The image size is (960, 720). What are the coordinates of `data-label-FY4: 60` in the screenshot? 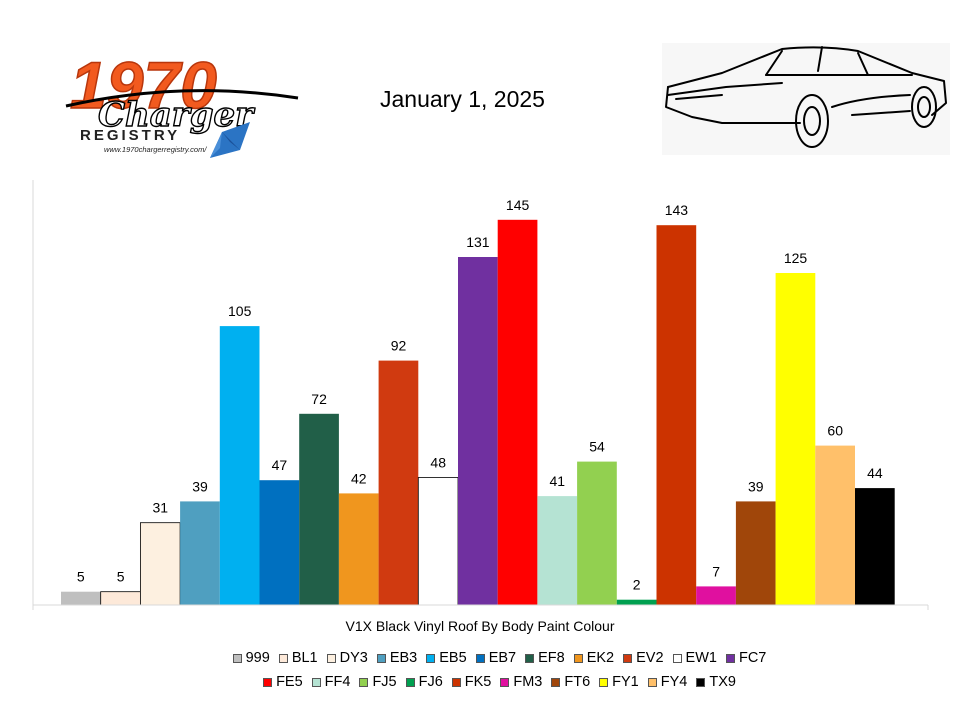 It's located at (835, 431).